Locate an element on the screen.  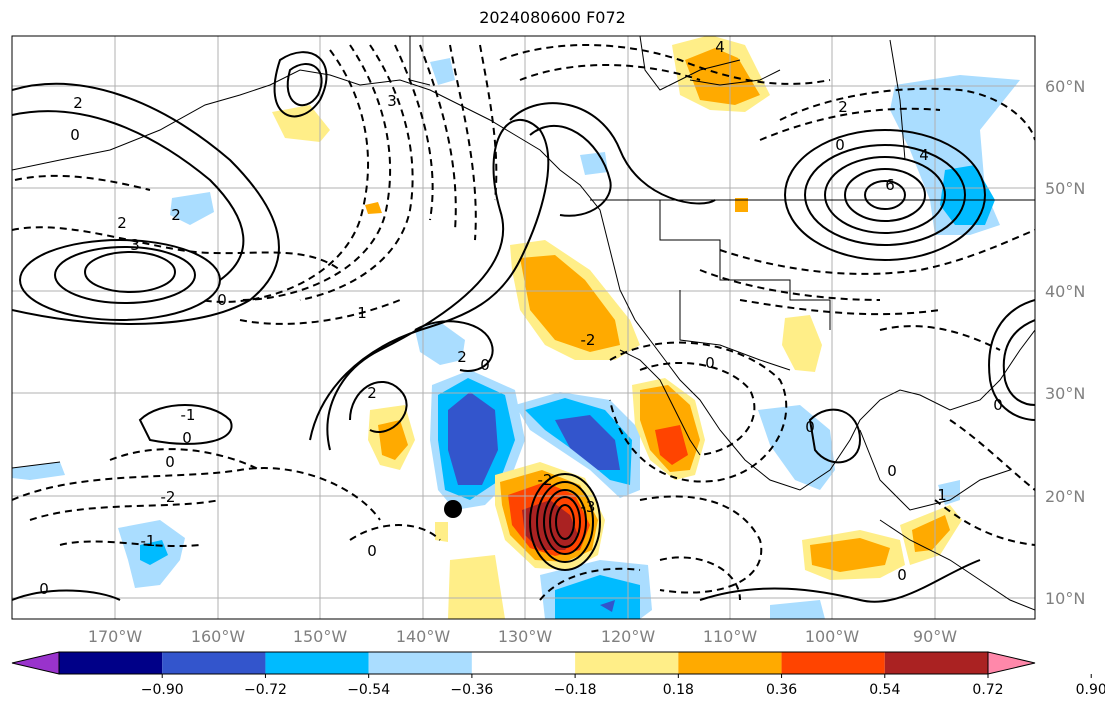
map-title: 2024080600 F072 is located at coordinates (552, 17).